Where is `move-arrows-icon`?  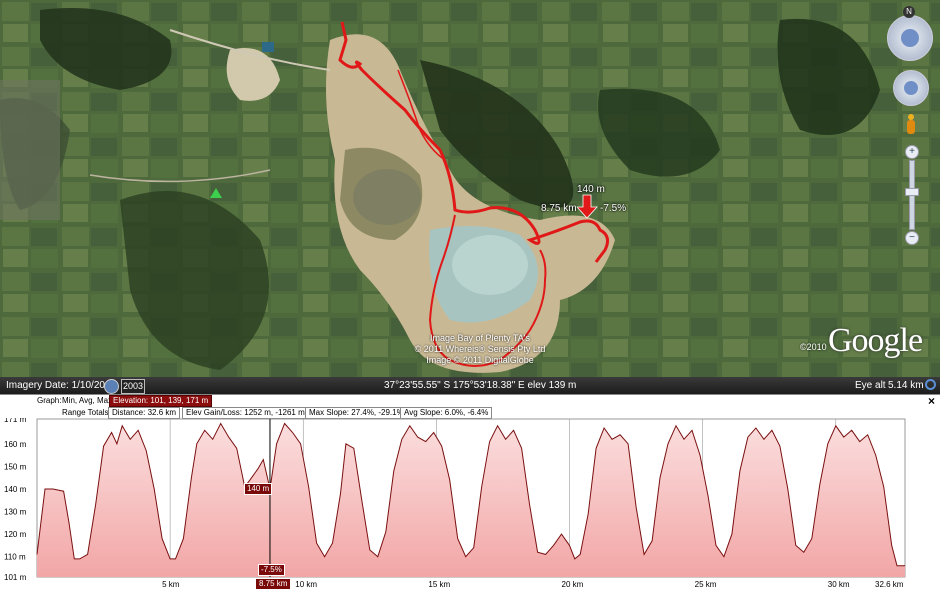 move-arrows-icon is located at coordinates (911, 88).